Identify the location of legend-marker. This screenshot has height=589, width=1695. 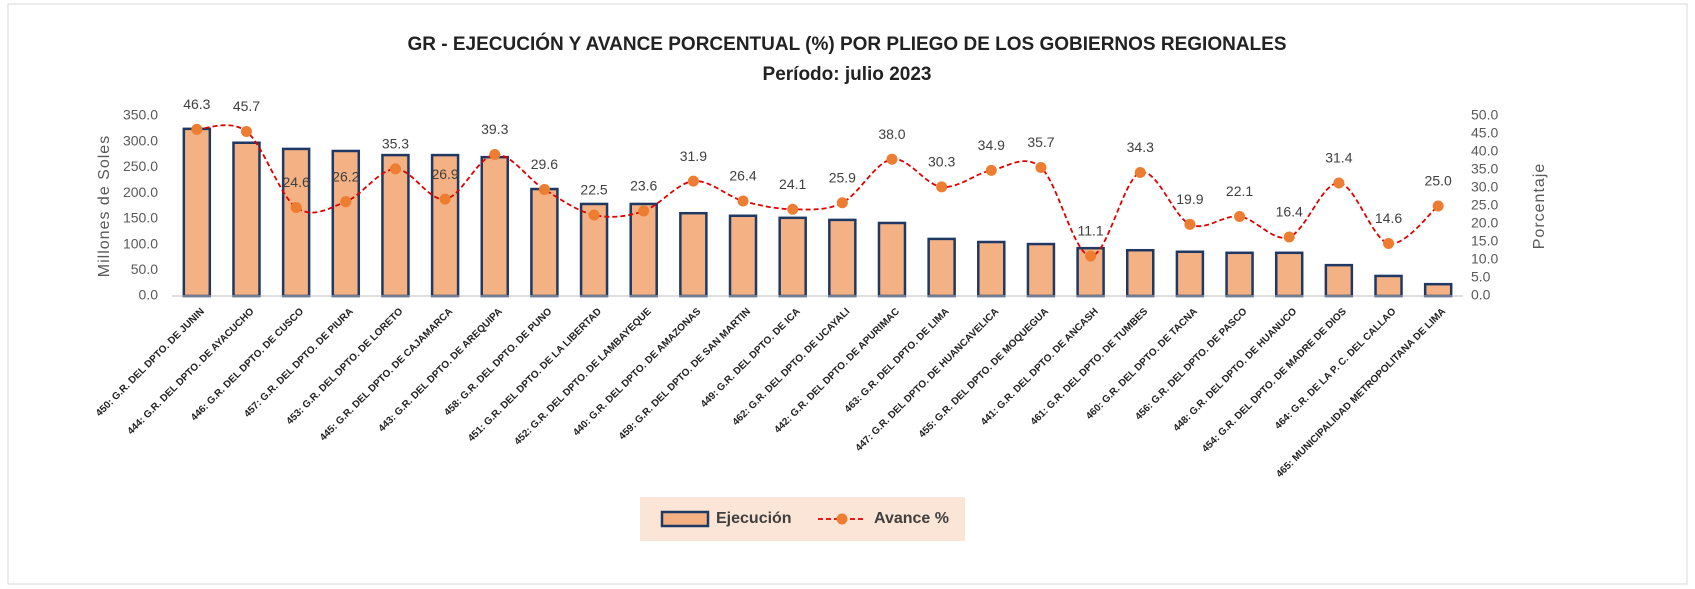
(842, 519).